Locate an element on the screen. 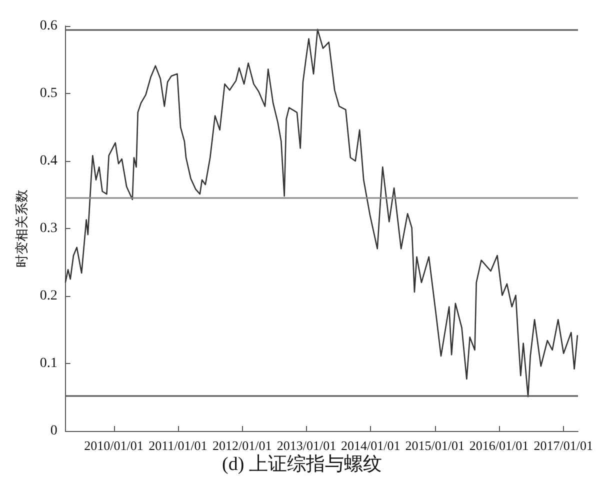  y-tick-label: 0.1 is located at coordinates (49, 363).